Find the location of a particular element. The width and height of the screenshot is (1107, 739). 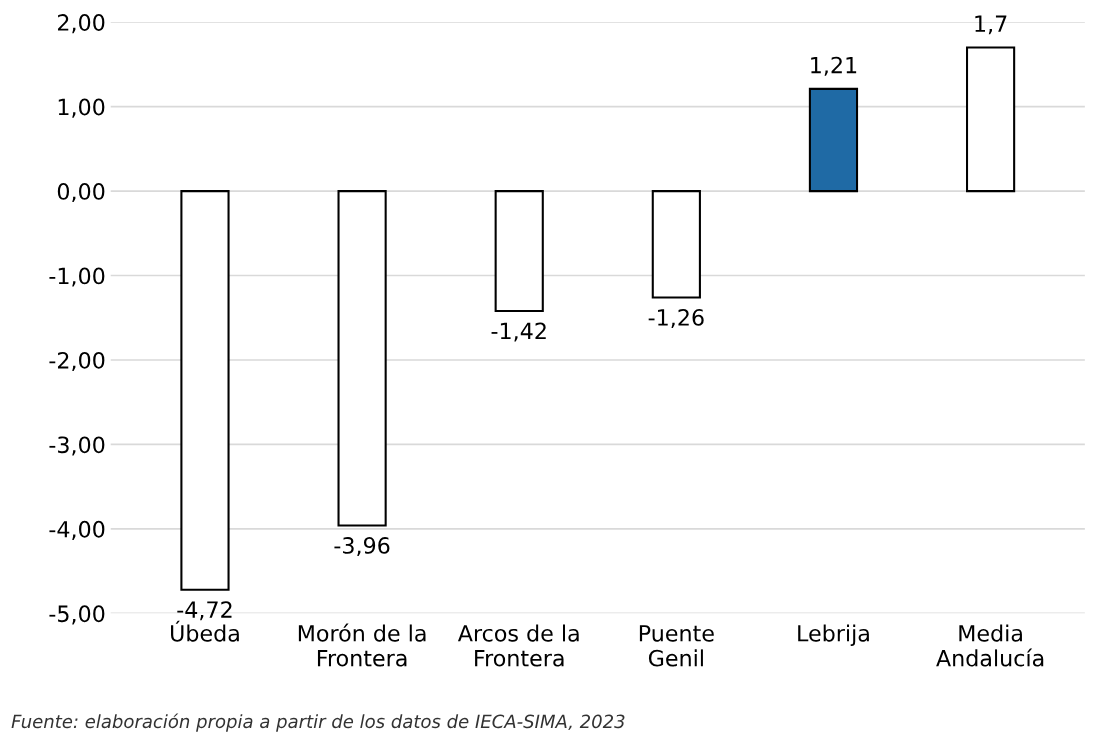

x-tick-label: Media Andalucía is located at coordinates (990, 645).